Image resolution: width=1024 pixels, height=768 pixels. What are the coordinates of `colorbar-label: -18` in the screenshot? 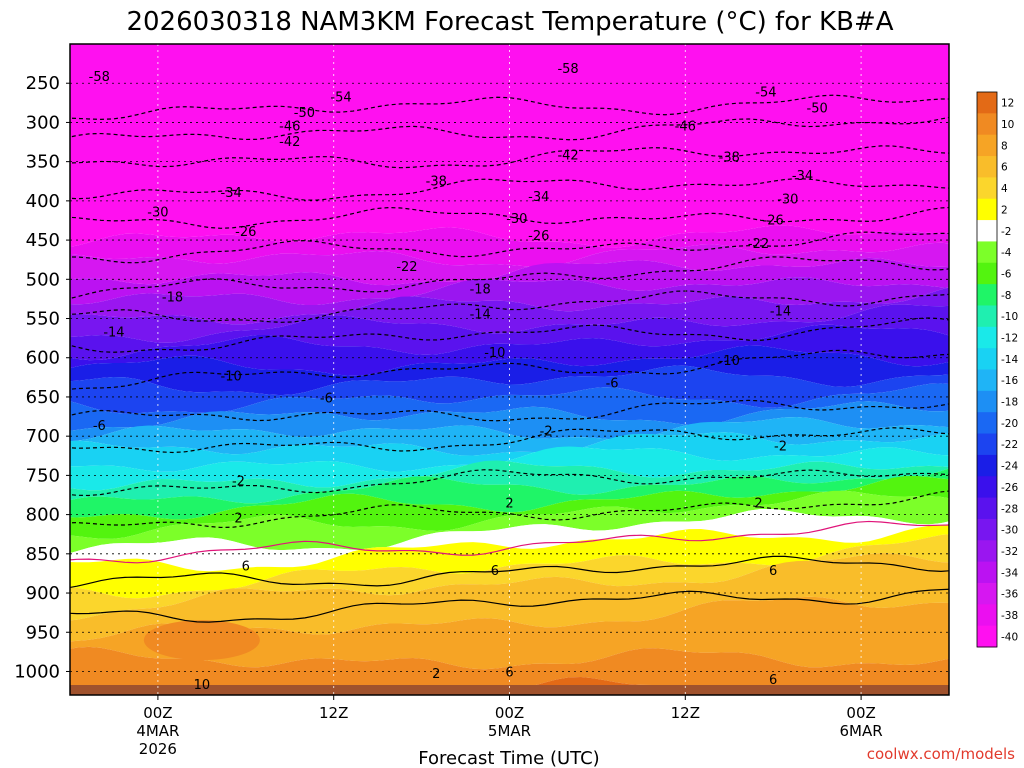 It's located at (1009, 403).